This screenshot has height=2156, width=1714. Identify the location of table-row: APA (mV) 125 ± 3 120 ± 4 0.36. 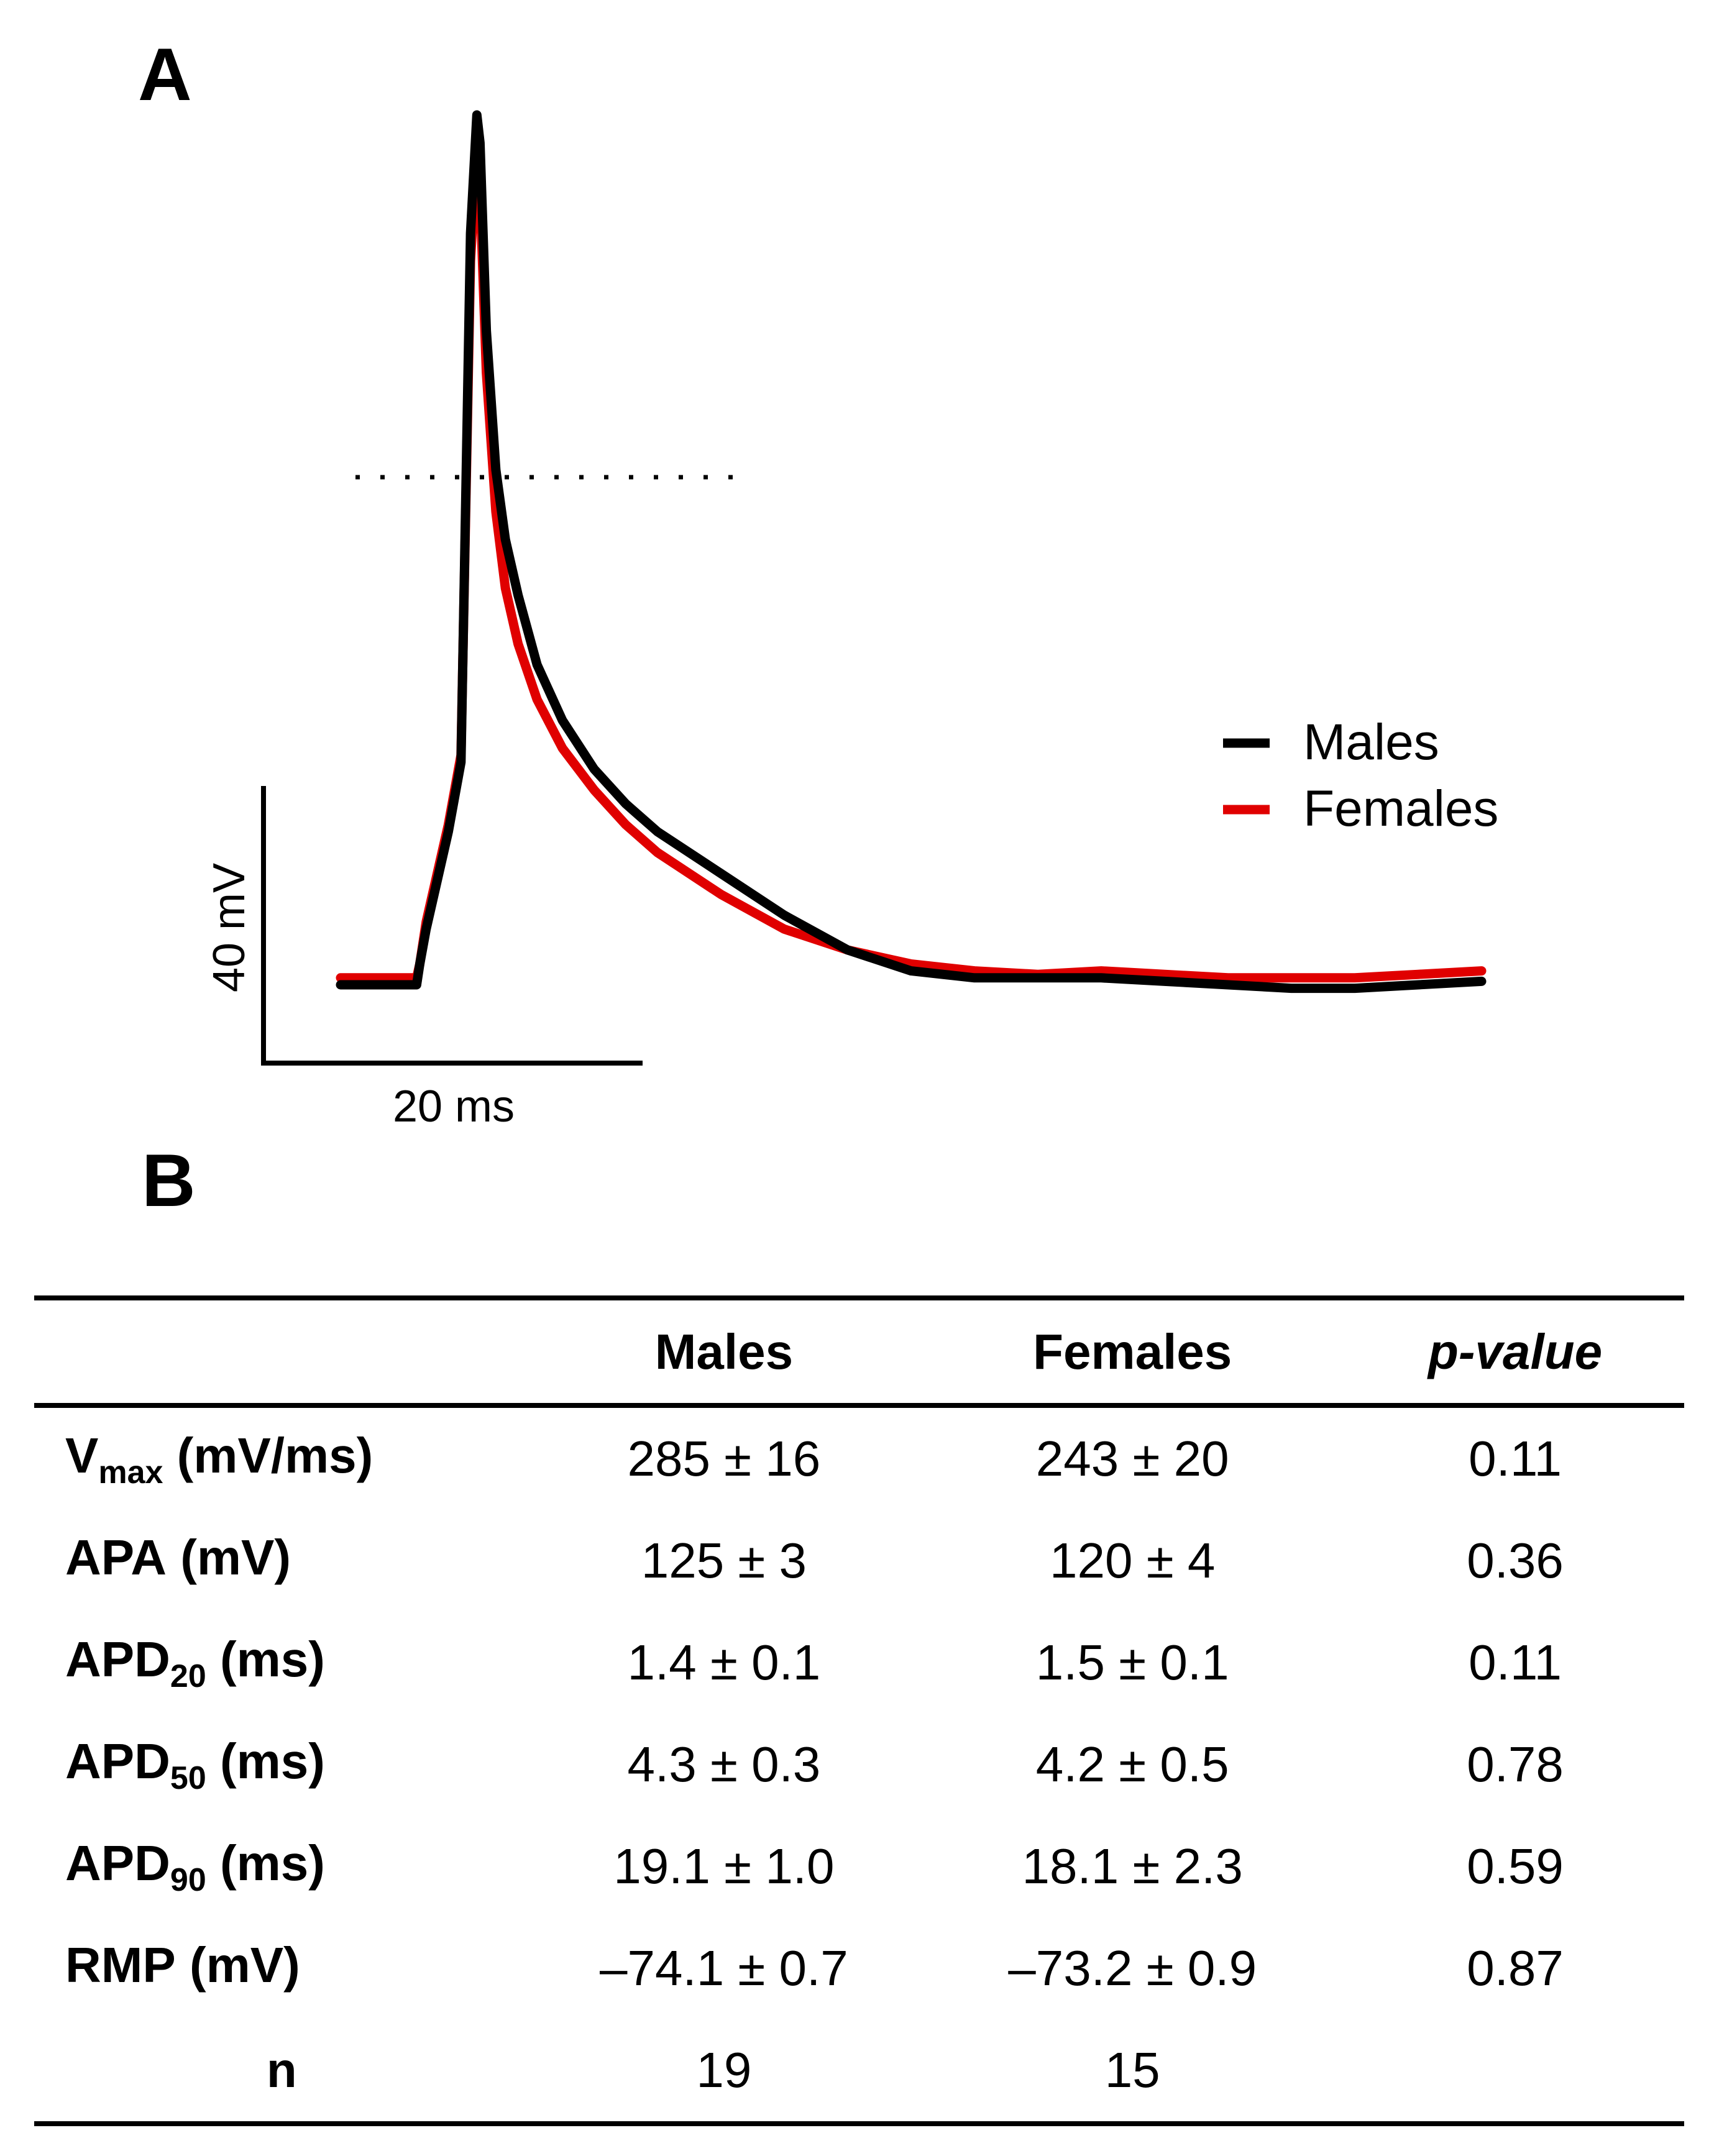
(859, 1561).